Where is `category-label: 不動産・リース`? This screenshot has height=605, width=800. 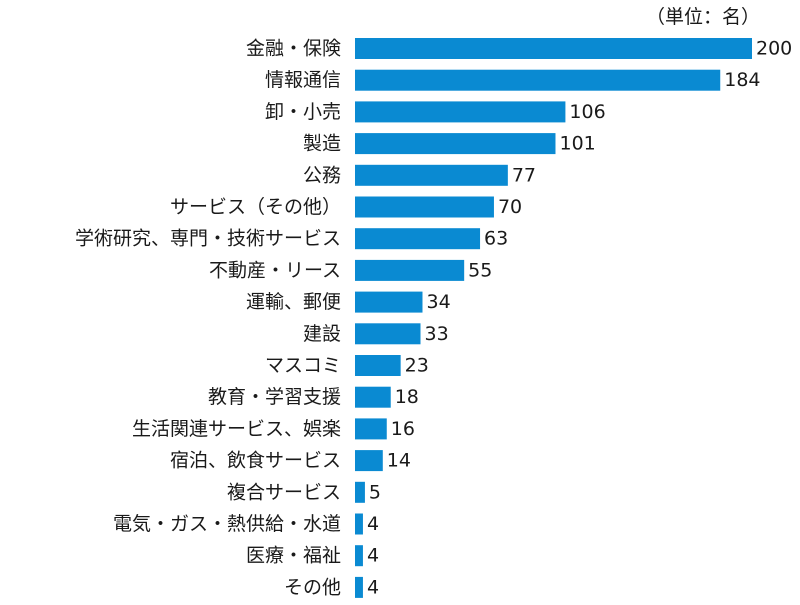 category-label: 不動産・リース is located at coordinates (275, 270).